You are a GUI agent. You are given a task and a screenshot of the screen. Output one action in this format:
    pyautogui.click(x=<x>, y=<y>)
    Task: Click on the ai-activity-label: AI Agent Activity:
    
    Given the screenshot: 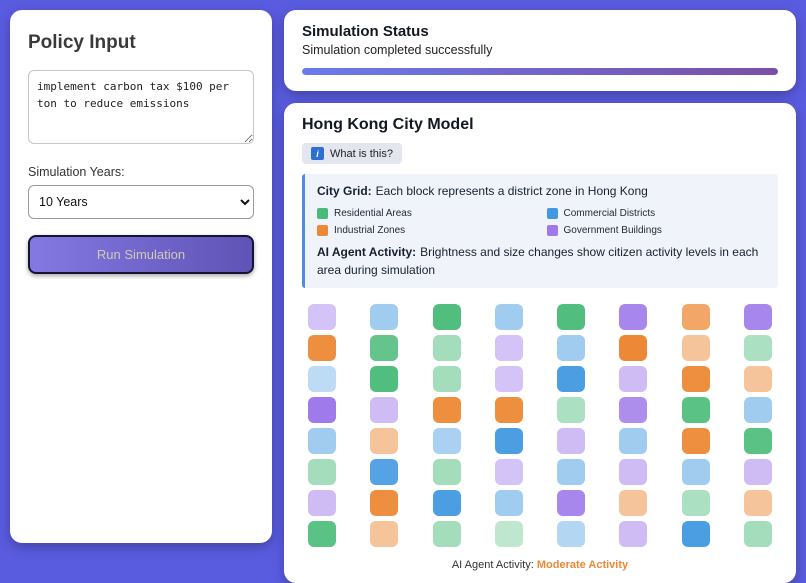 What is the action you would take?
    pyautogui.click(x=367, y=252)
    